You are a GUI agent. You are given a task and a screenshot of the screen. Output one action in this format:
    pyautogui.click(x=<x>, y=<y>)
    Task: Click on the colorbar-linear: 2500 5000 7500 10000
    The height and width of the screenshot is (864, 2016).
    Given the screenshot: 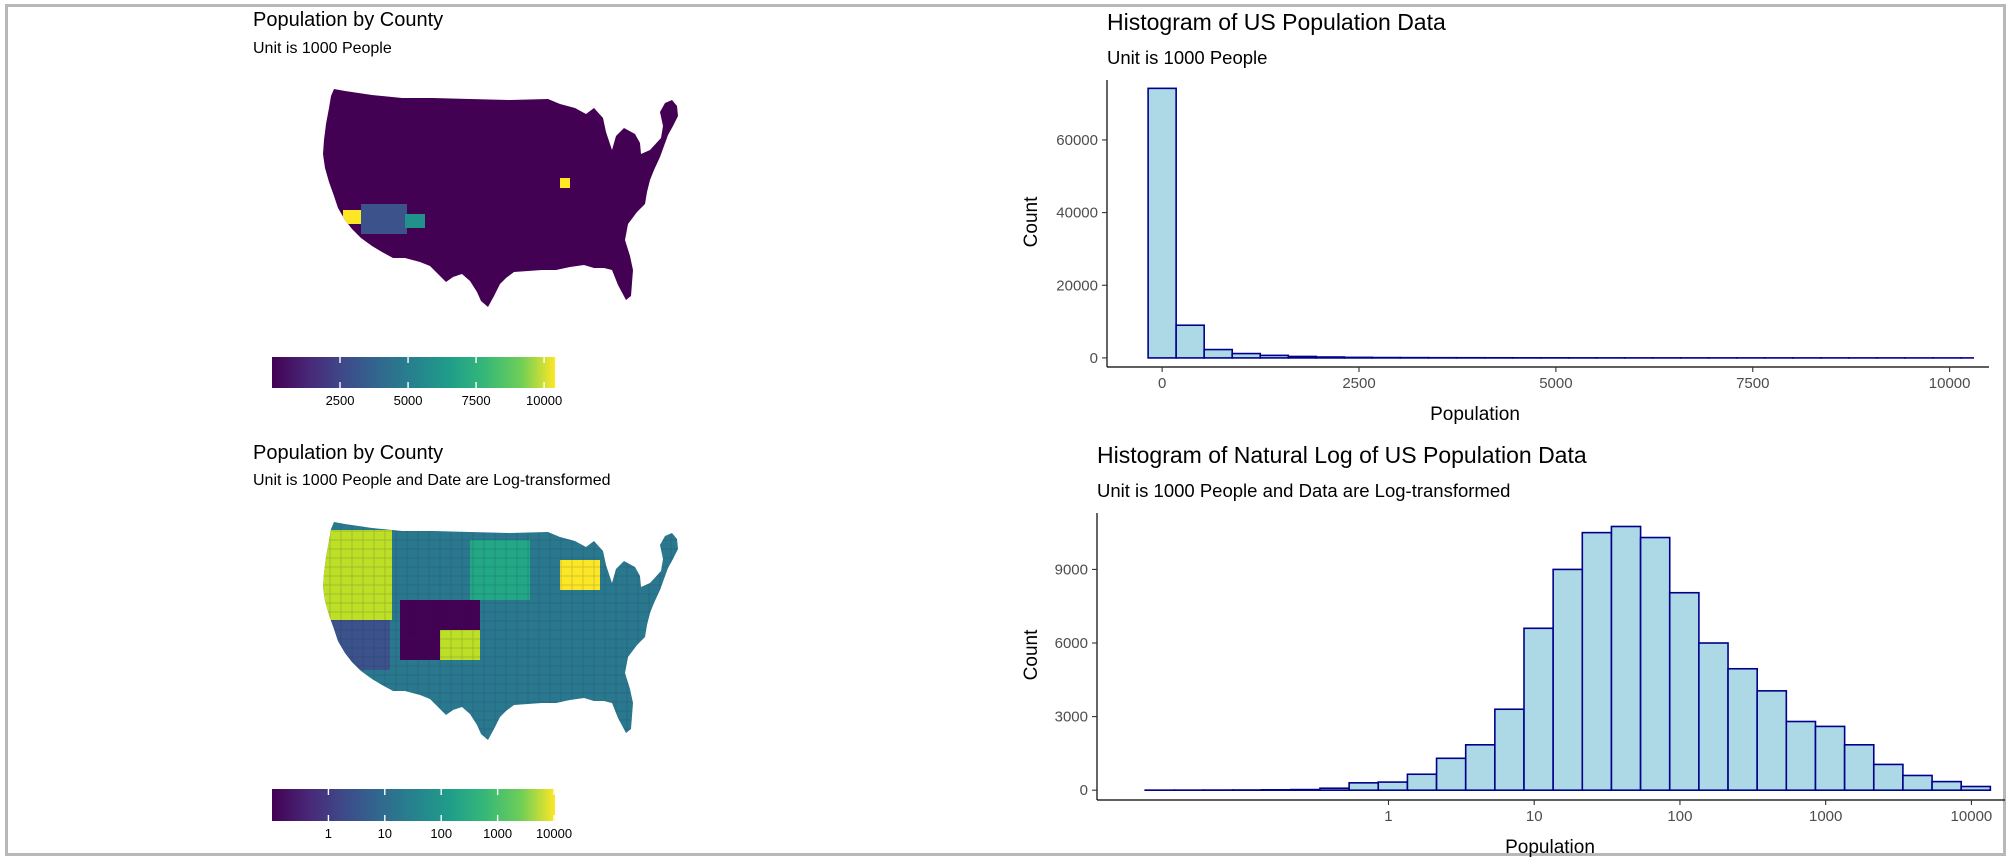 What is the action you would take?
    pyautogui.click(x=417, y=382)
    